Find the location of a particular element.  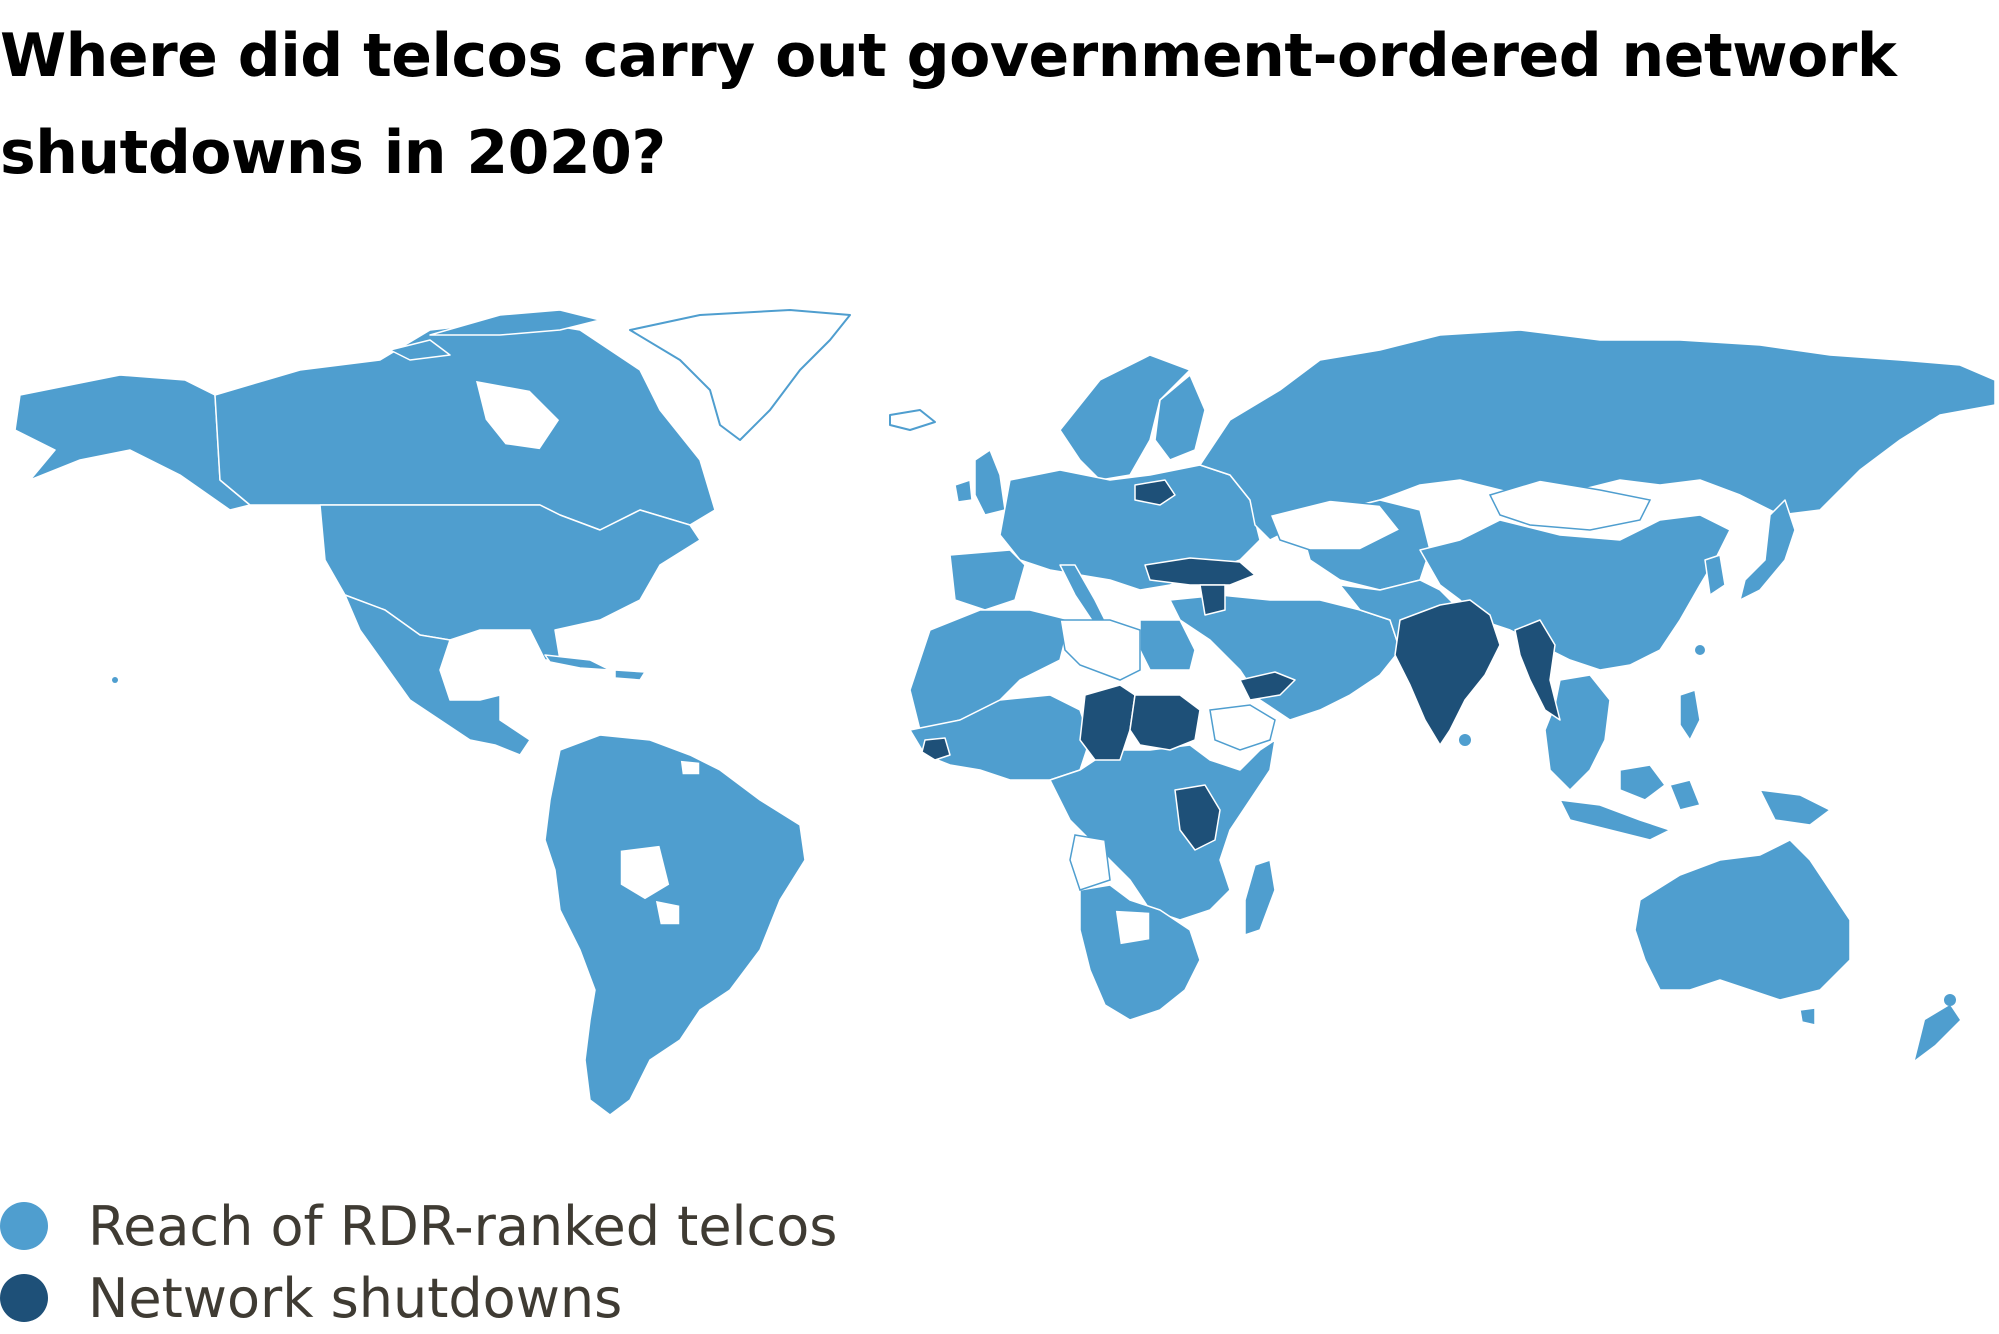

region-new-zealand is located at coordinates (1937, 1032).